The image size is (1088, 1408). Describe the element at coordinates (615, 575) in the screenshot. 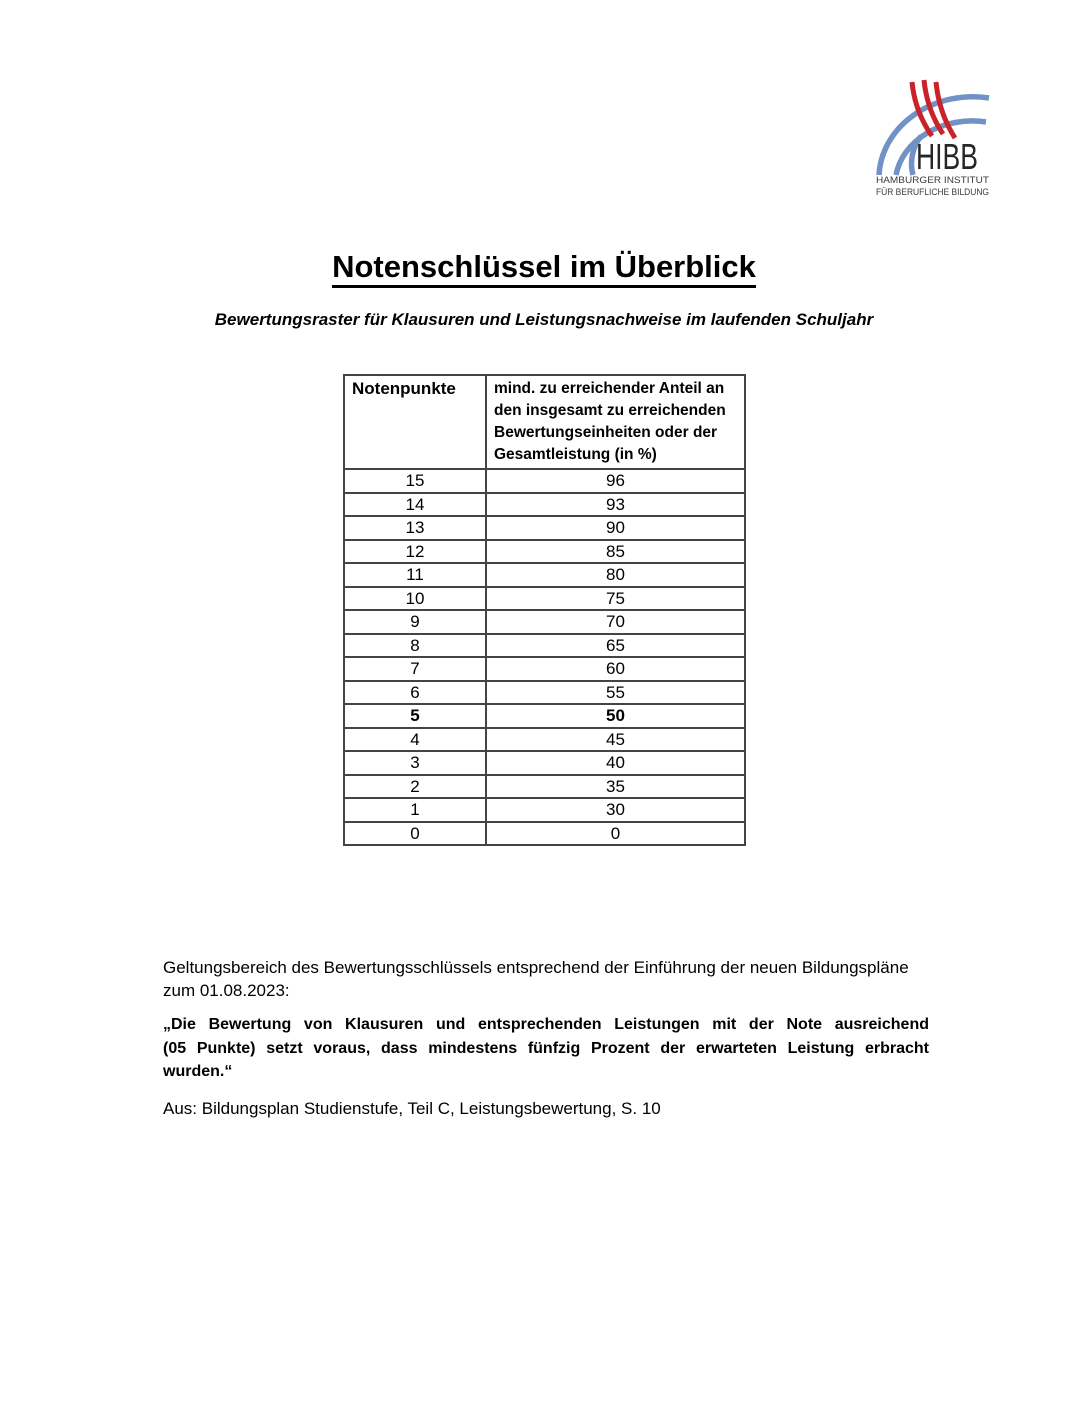

I see `anteil-cell: 80` at that location.